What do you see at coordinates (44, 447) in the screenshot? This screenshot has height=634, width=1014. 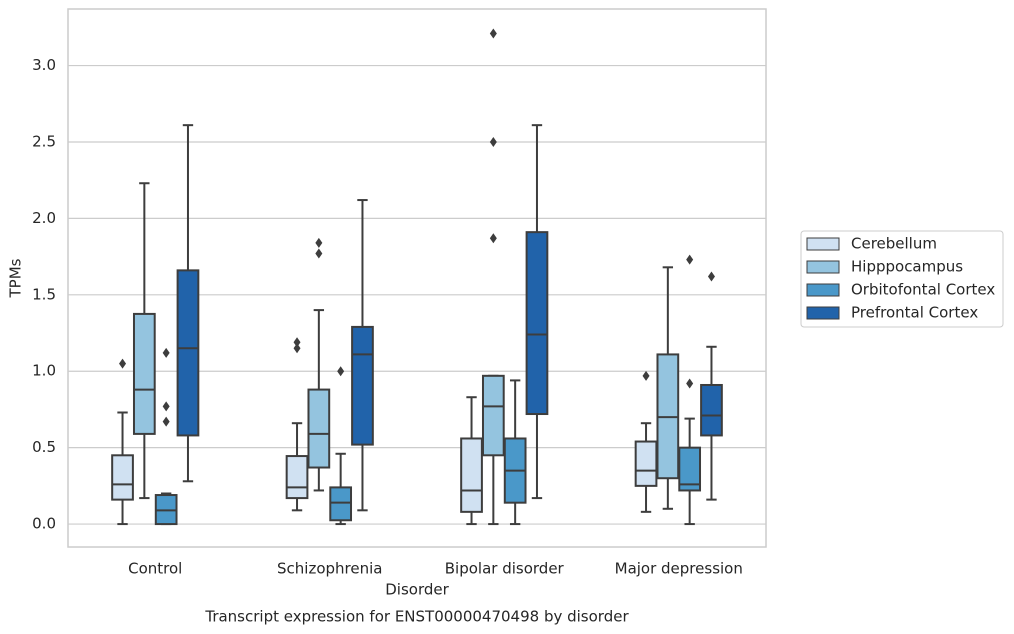 I see `y-tick-label: 0.5` at bounding box center [44, 447].